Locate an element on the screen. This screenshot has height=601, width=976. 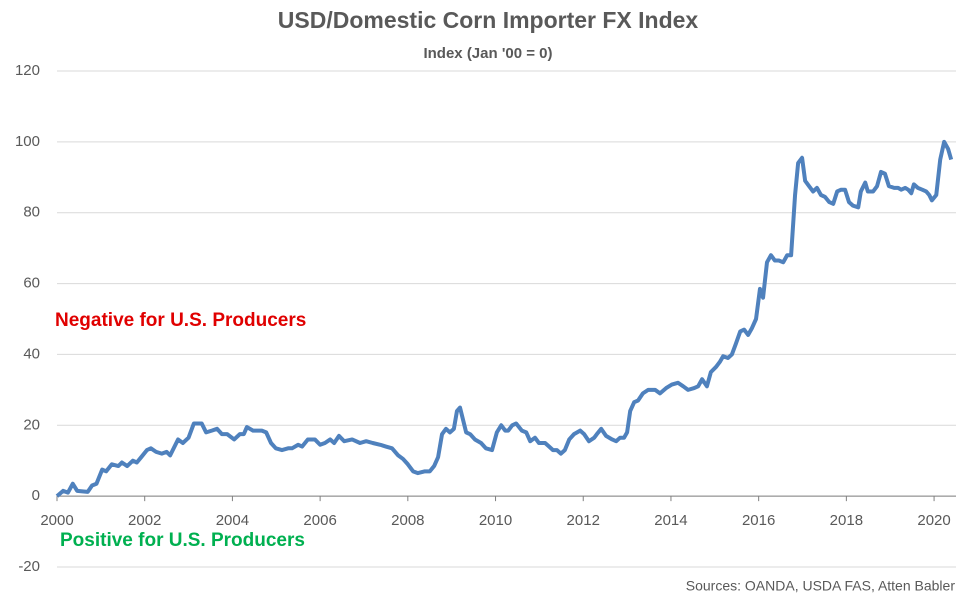
x-tick-label: 2018 is located at coordinates (846, 520).